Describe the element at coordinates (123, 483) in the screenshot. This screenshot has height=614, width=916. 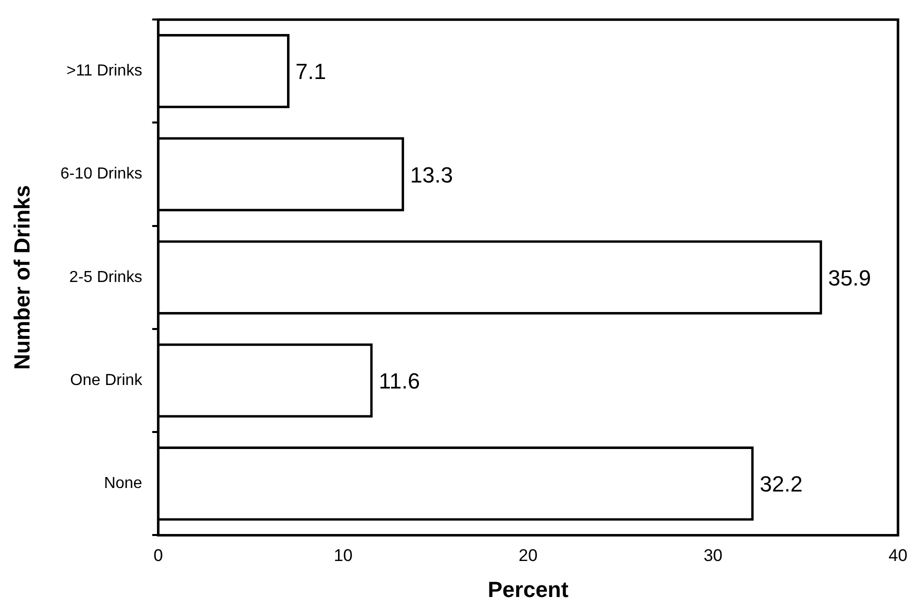
I see `y-tick-label: None` at that location.